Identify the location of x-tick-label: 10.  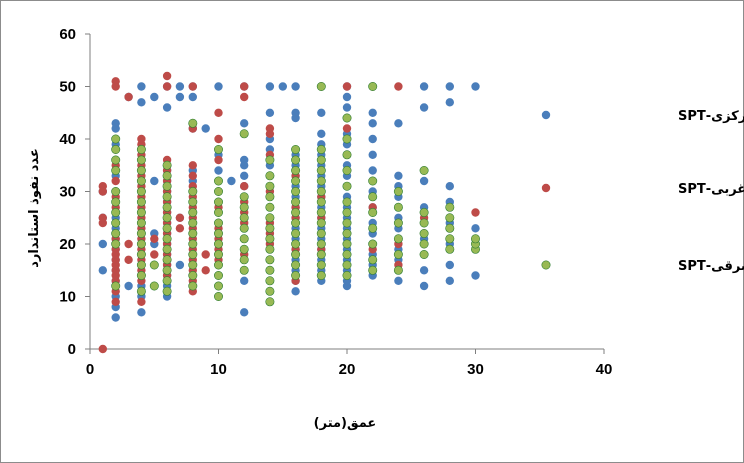
(218, 369).